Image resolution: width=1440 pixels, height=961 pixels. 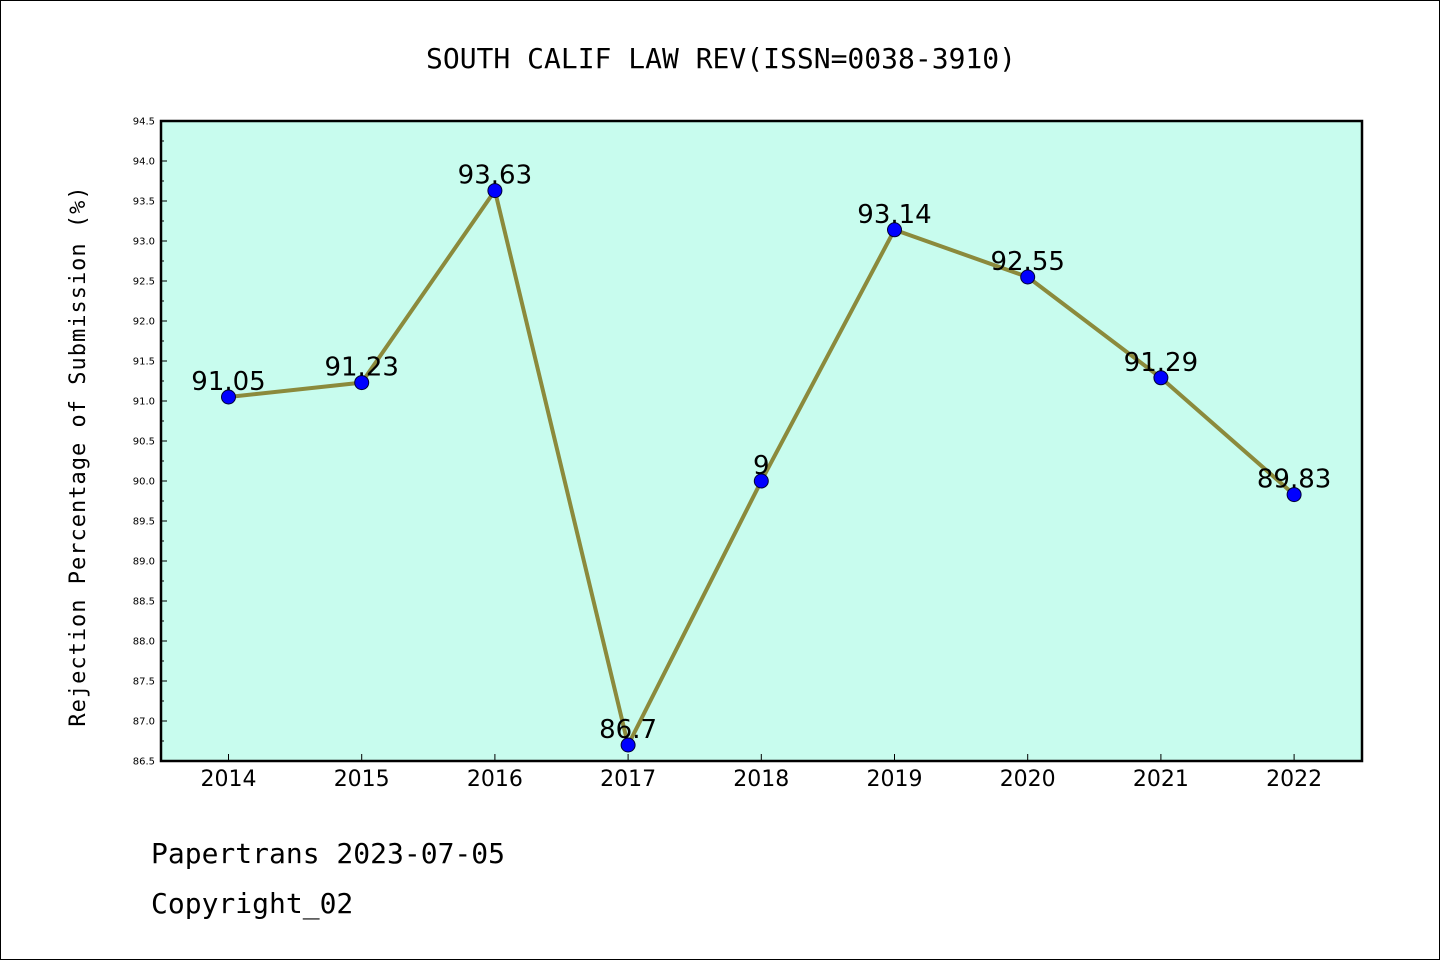 I want to click on y-tick-label: 90.5, so click(x=144, y=442).